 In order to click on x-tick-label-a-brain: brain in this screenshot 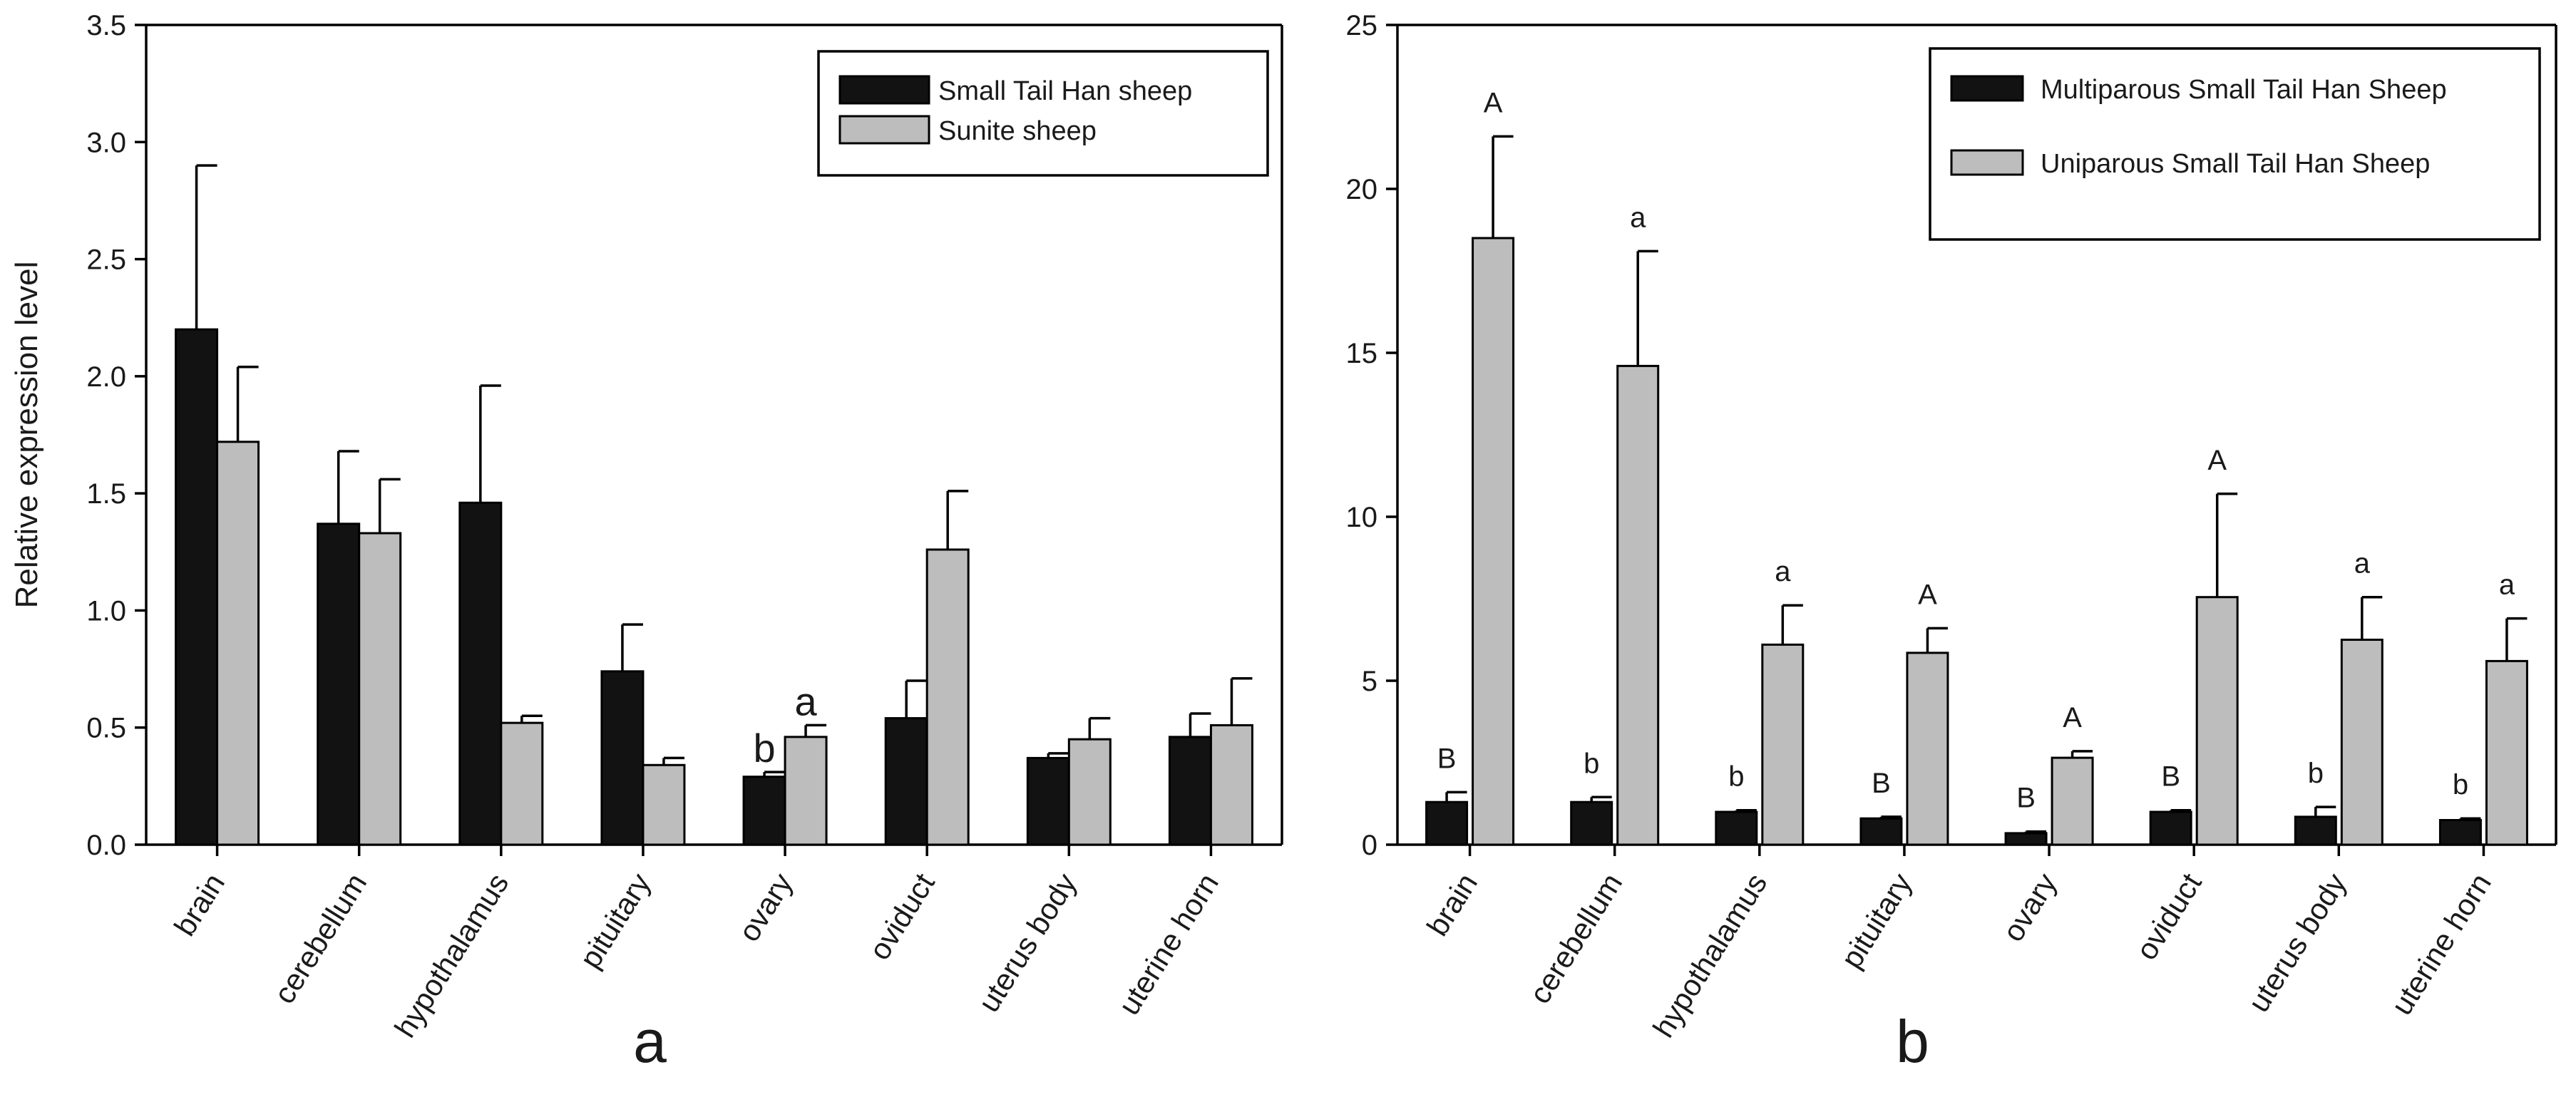, I will do `click(199, 904)`.